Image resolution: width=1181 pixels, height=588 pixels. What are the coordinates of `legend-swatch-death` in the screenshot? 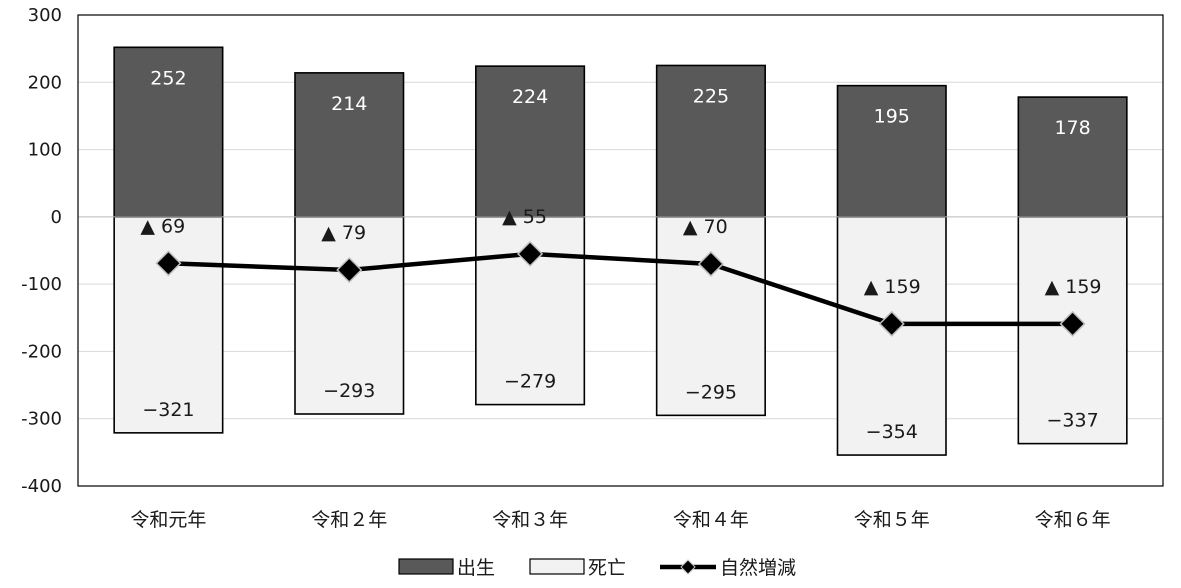 It's located at (557, 566).